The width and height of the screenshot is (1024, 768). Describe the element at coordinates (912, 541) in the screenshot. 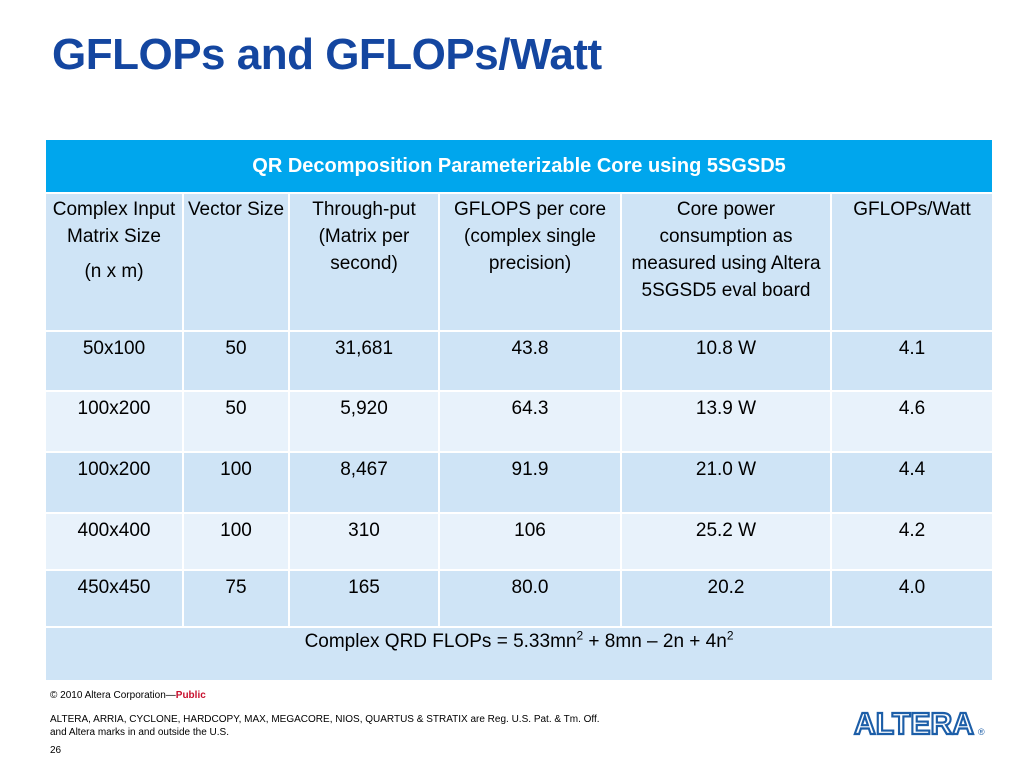

I see `table-cell: 4.2` at that location.